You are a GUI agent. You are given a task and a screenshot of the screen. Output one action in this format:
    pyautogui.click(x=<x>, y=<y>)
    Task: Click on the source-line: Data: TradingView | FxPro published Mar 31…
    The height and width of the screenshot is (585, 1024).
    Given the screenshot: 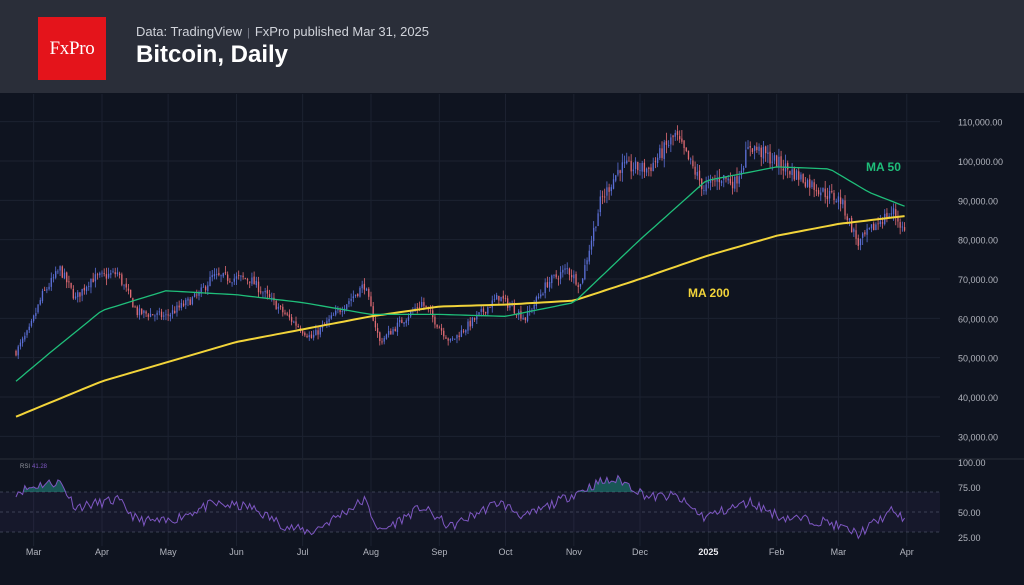 What is the action you would take?
    pyautogui.click(x=282, y=31)
    